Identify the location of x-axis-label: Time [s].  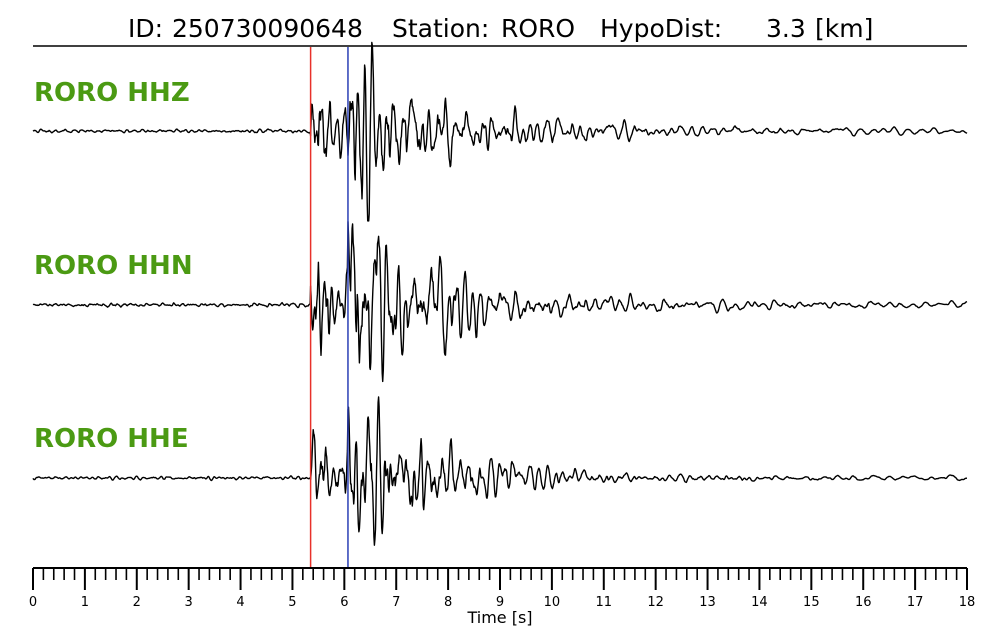
(499, 617).